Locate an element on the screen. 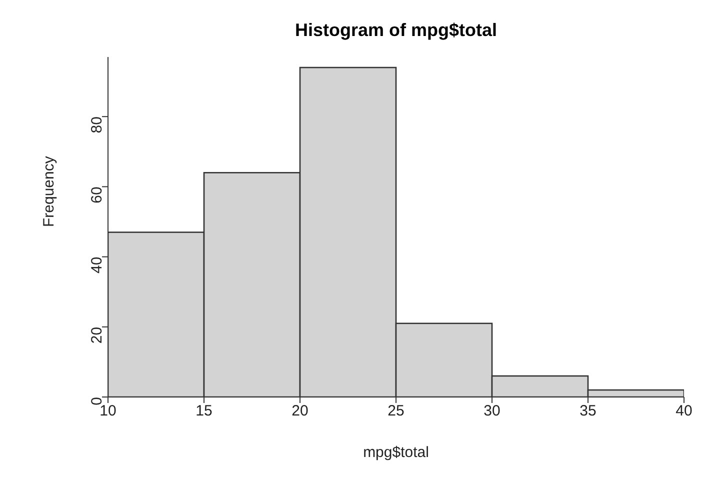 This screenshot has height=501, width=707. y-tick-label: 60 is located at coordinates (97, 195).